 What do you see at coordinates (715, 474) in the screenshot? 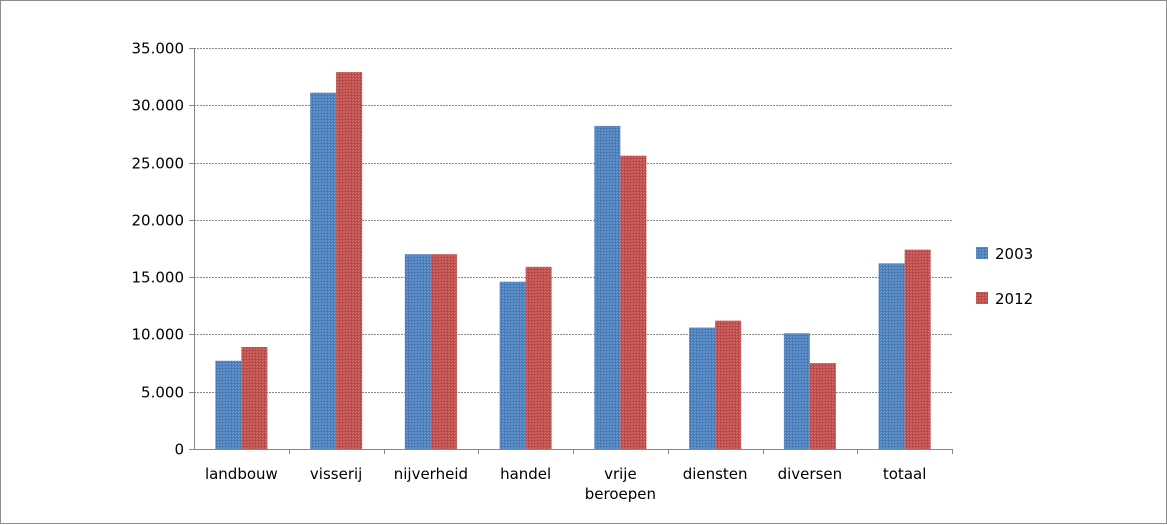
I see `x-category-label: diensten` at bounding box center [715, 474].